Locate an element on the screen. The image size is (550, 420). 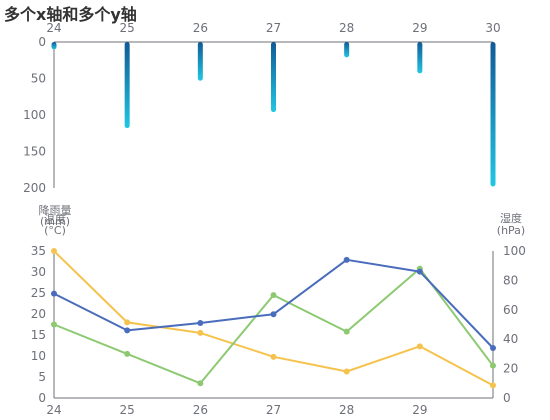
bottom-right-tick-labels: 0 20 40 60 80 100 is located at coordinates (514, 324).